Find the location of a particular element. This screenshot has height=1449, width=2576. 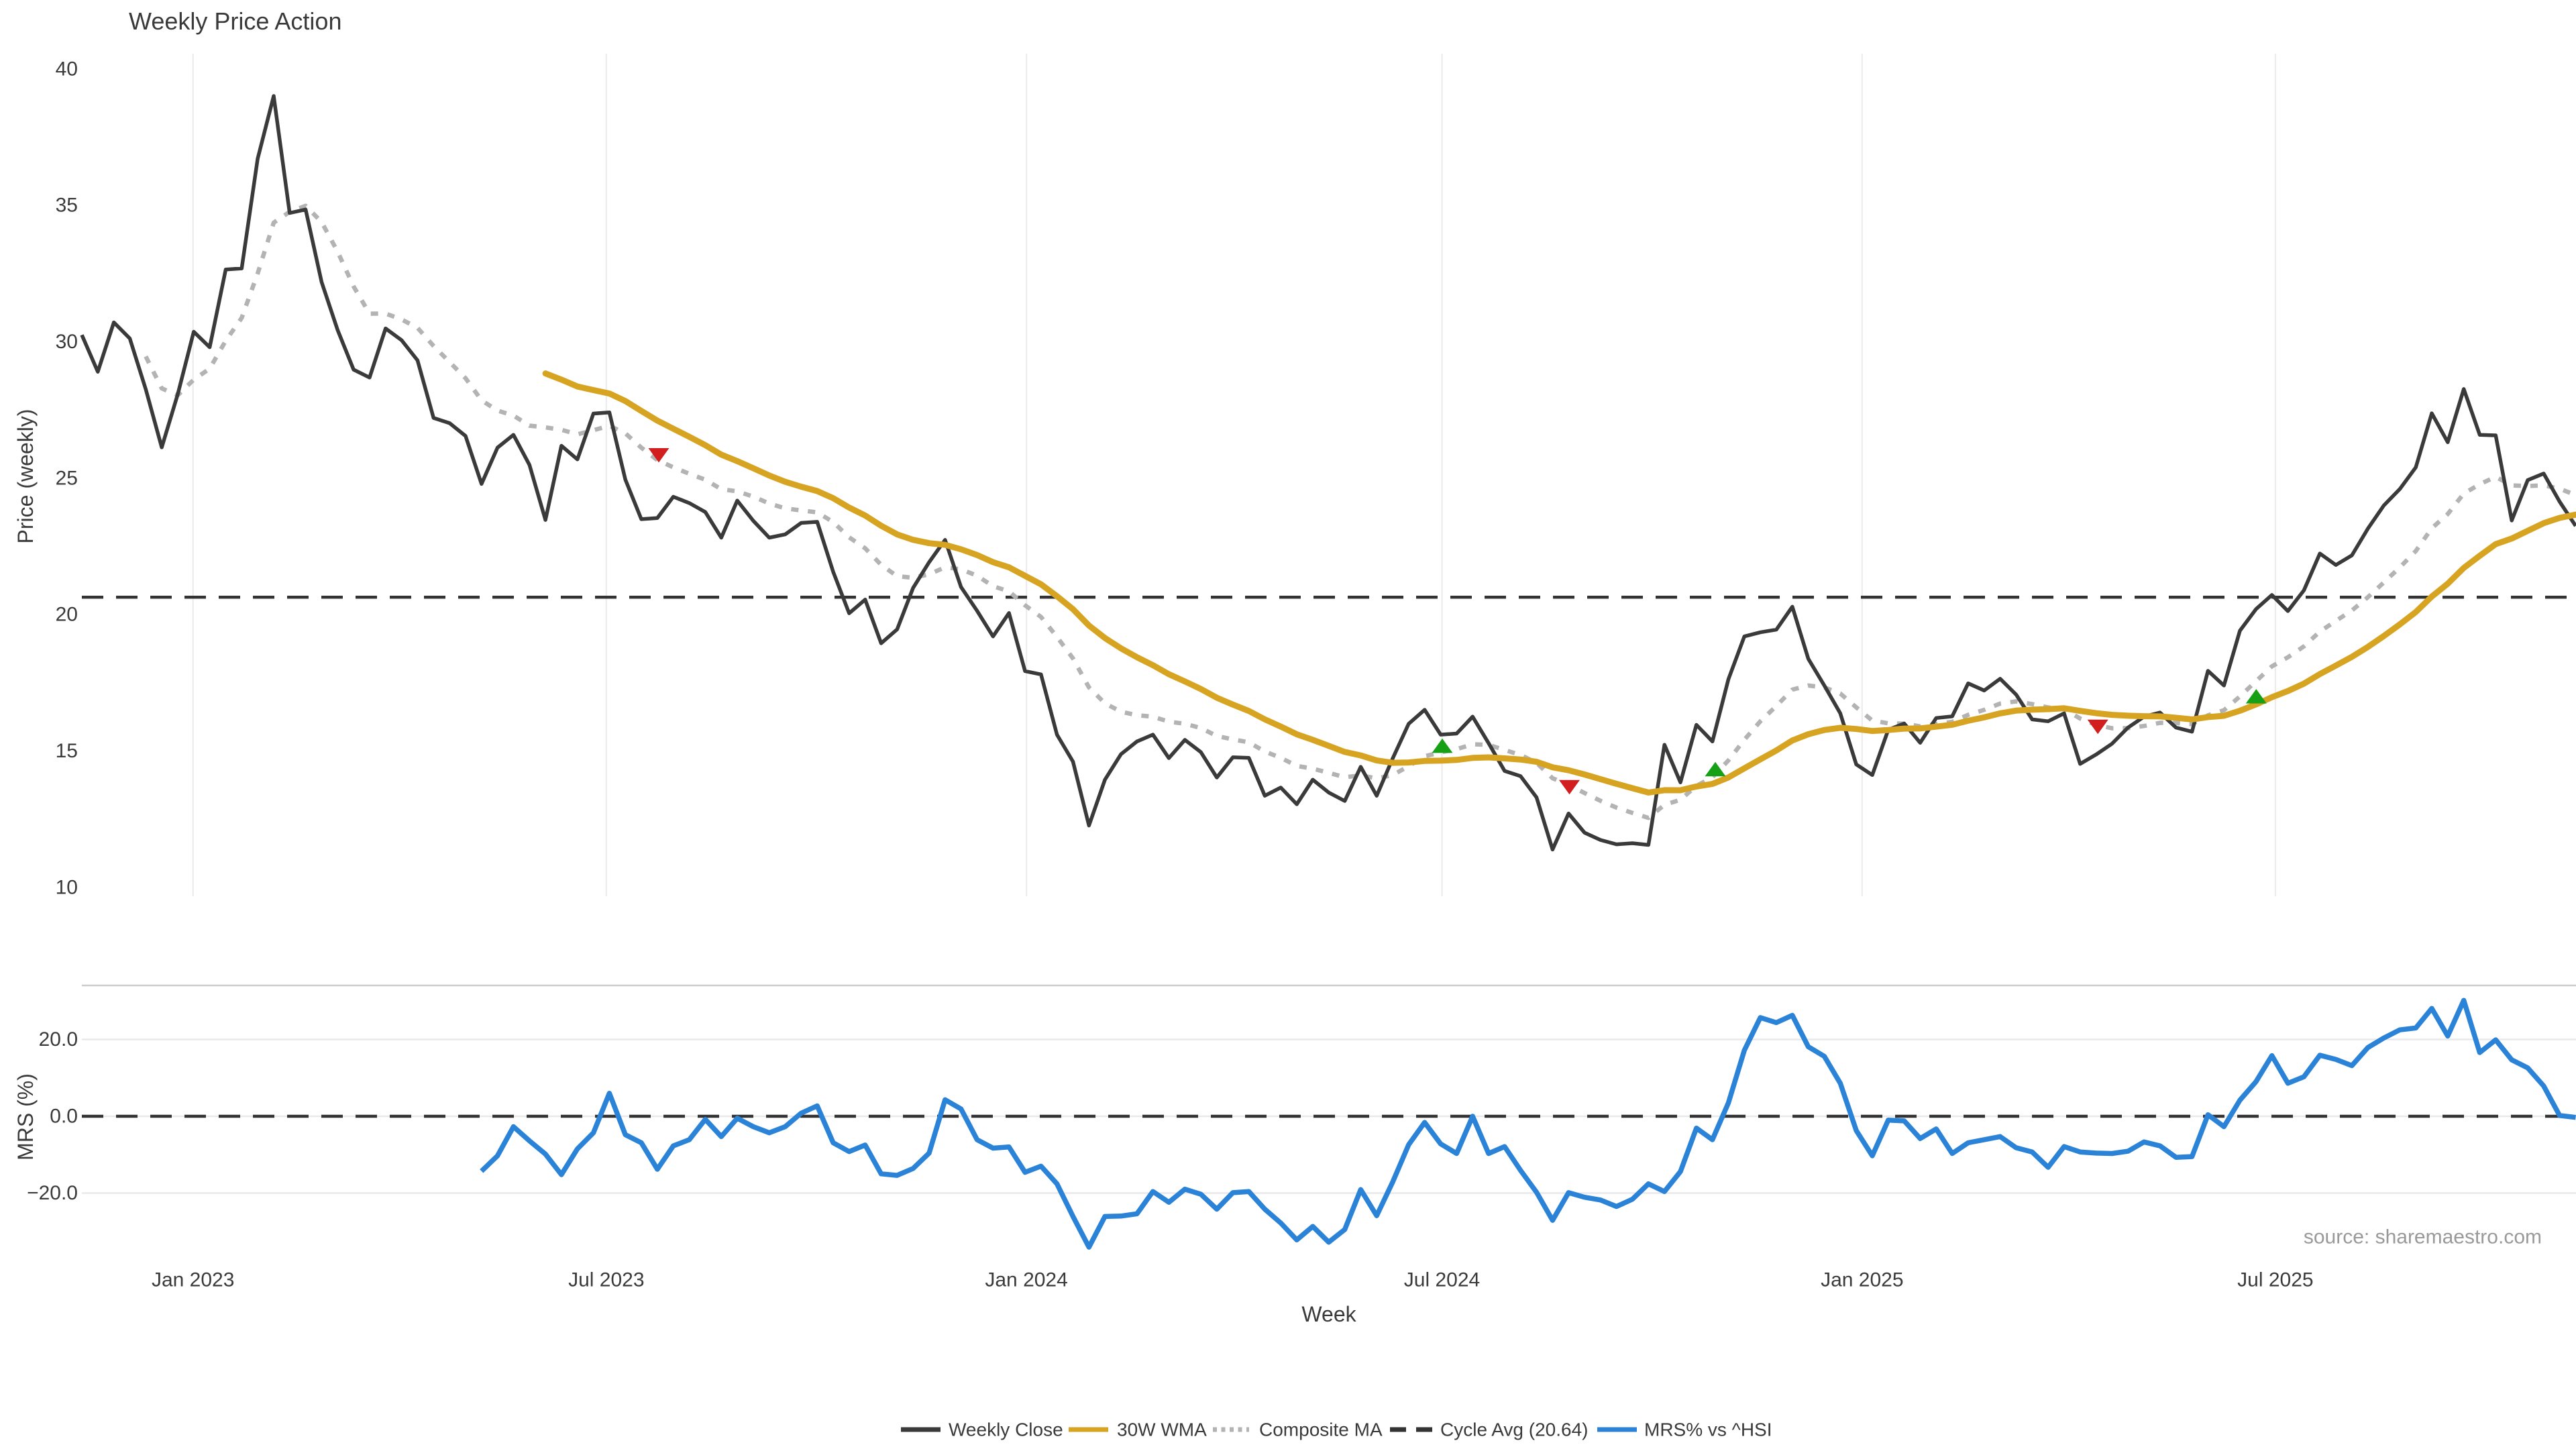

svg-text: Cycle Avg (20.64) is located at coordinates (1514, 1429).